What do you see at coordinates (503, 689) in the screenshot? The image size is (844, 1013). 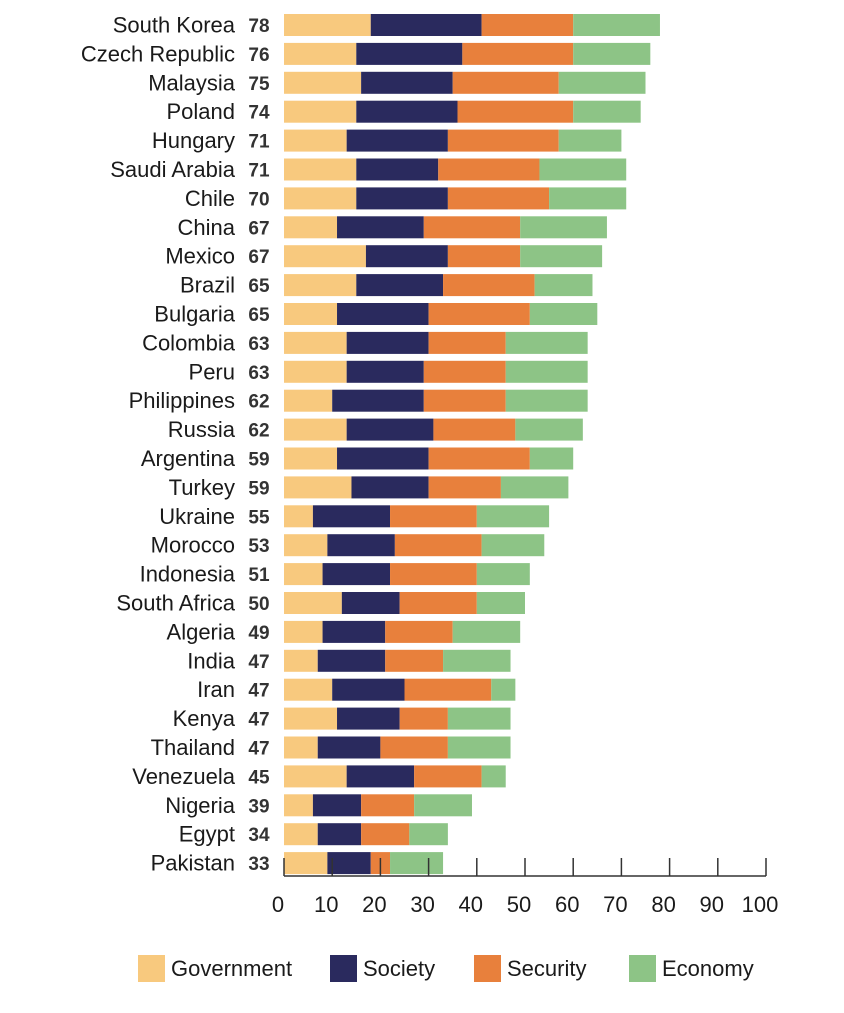 I see `bar-iran-economy` at bounding box center [503, 689].